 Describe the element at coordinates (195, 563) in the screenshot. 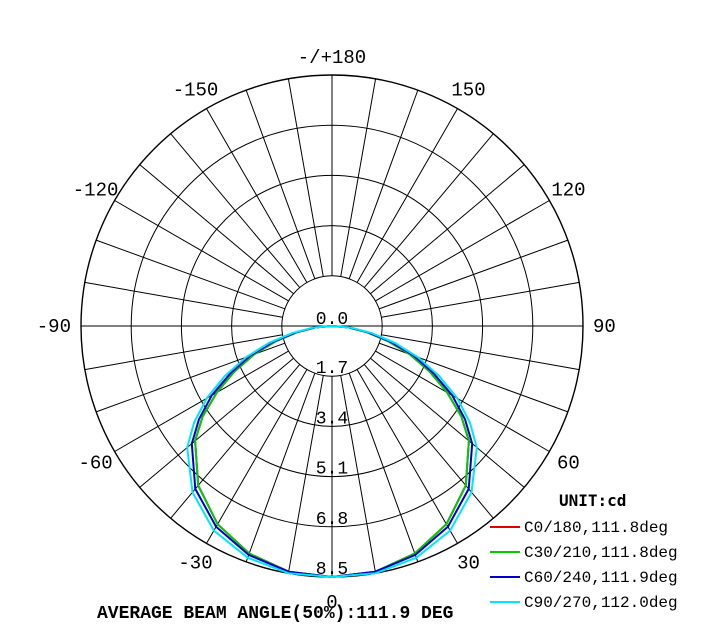

I see `angle-label: -30` at that location.